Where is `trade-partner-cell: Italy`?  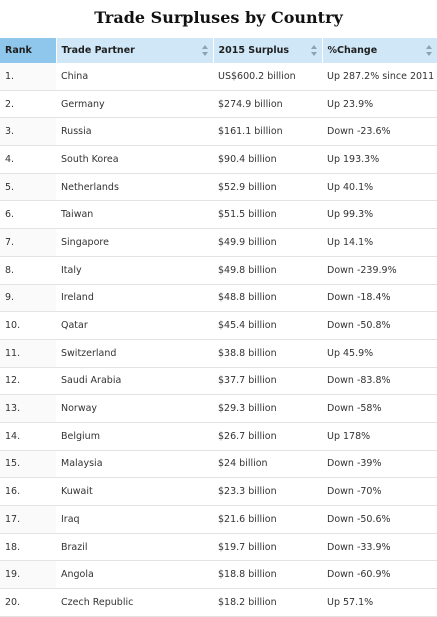 trade-partner-cell: Italy is located at coordinates (134, 270).